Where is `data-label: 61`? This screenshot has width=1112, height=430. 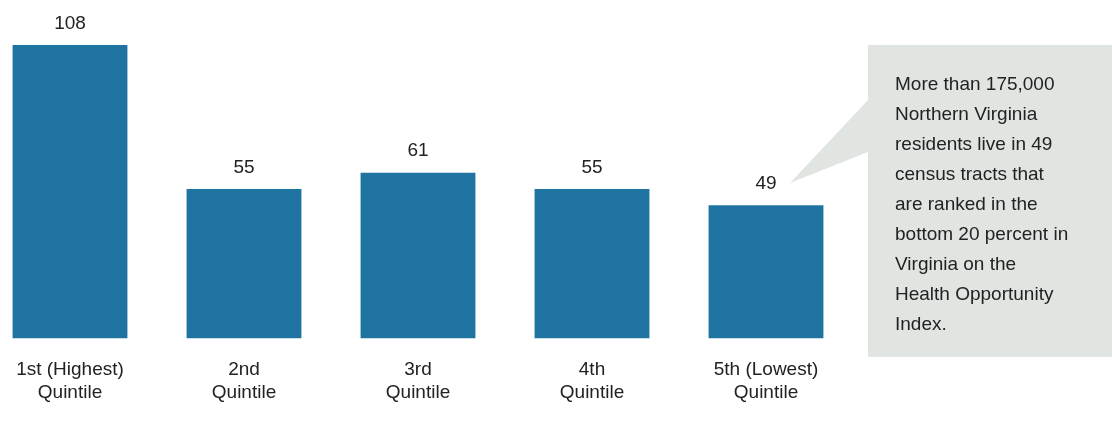
data-label: 61 is located at coordinates (418, 150).